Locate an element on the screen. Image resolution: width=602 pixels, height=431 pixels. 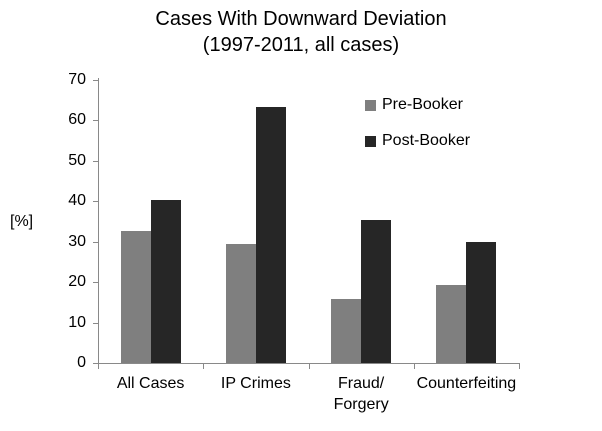
pre-booker-bar-all-cases is located at coordinates (135, 297).